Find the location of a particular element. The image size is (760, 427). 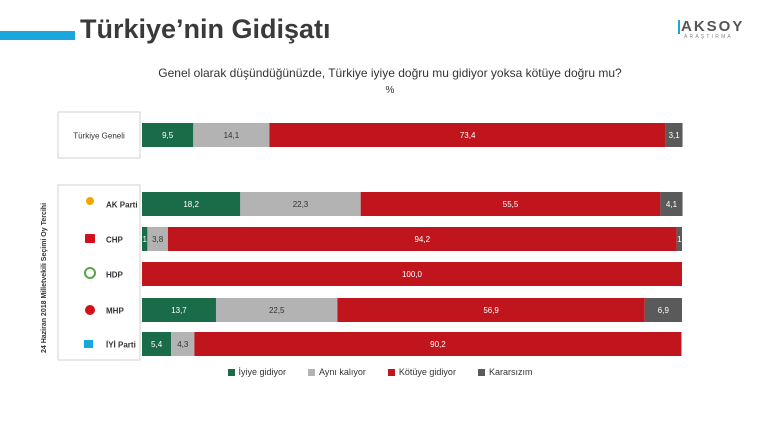

legend-label: Aynı kalıyor is located at coordinates (342, 372).